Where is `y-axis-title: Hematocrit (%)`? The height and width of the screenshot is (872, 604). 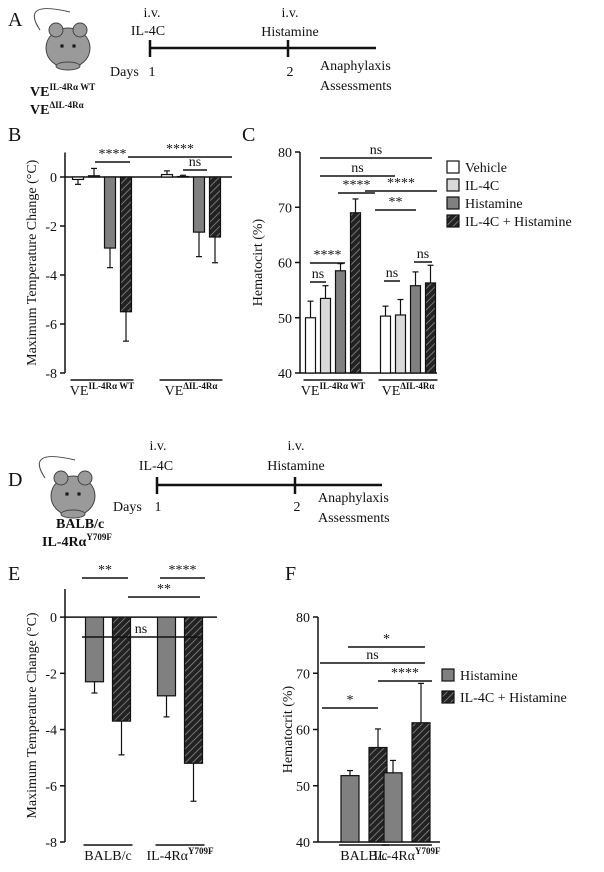
y-axis-title: Hematocrit (%) is located at coordinates (288, 729).